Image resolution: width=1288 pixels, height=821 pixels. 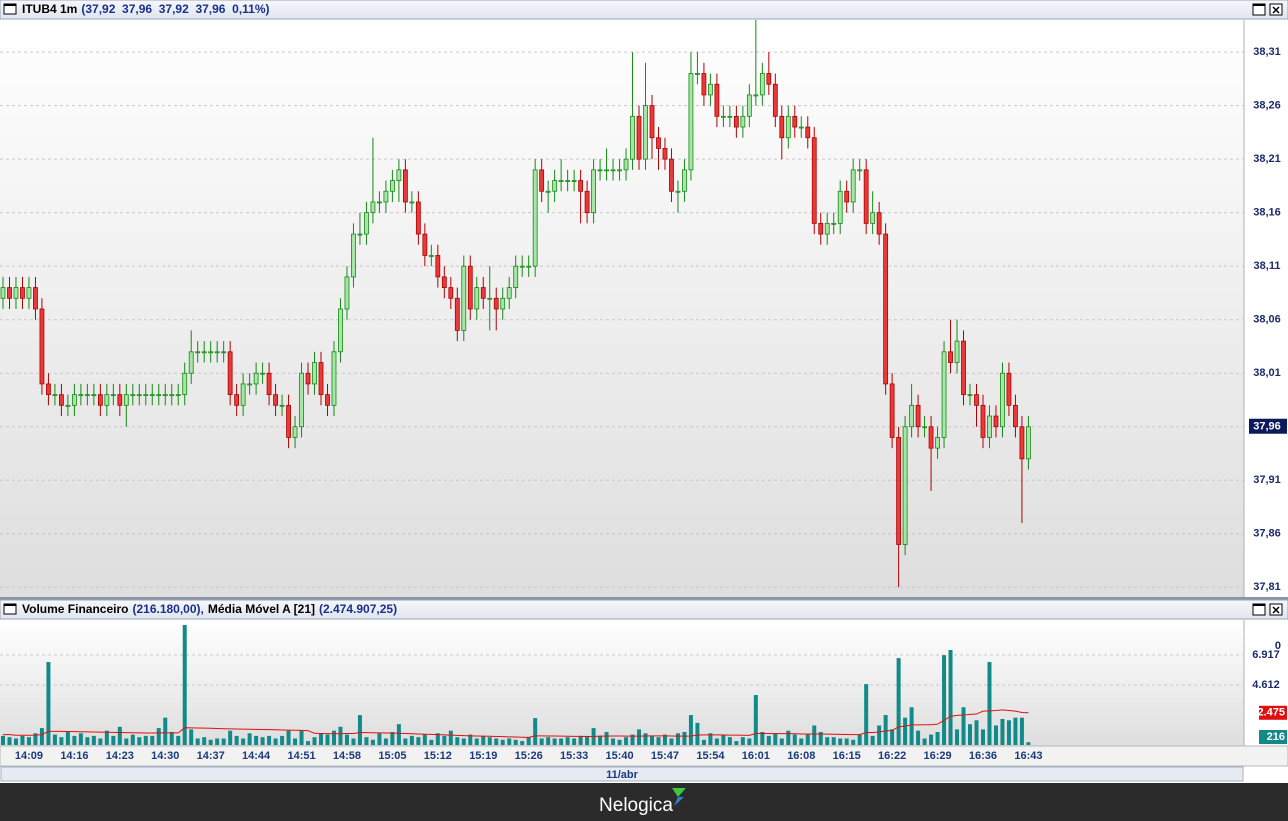 I want to click on legend-name: Média Móvel A [21], so click(x=261, y=609).